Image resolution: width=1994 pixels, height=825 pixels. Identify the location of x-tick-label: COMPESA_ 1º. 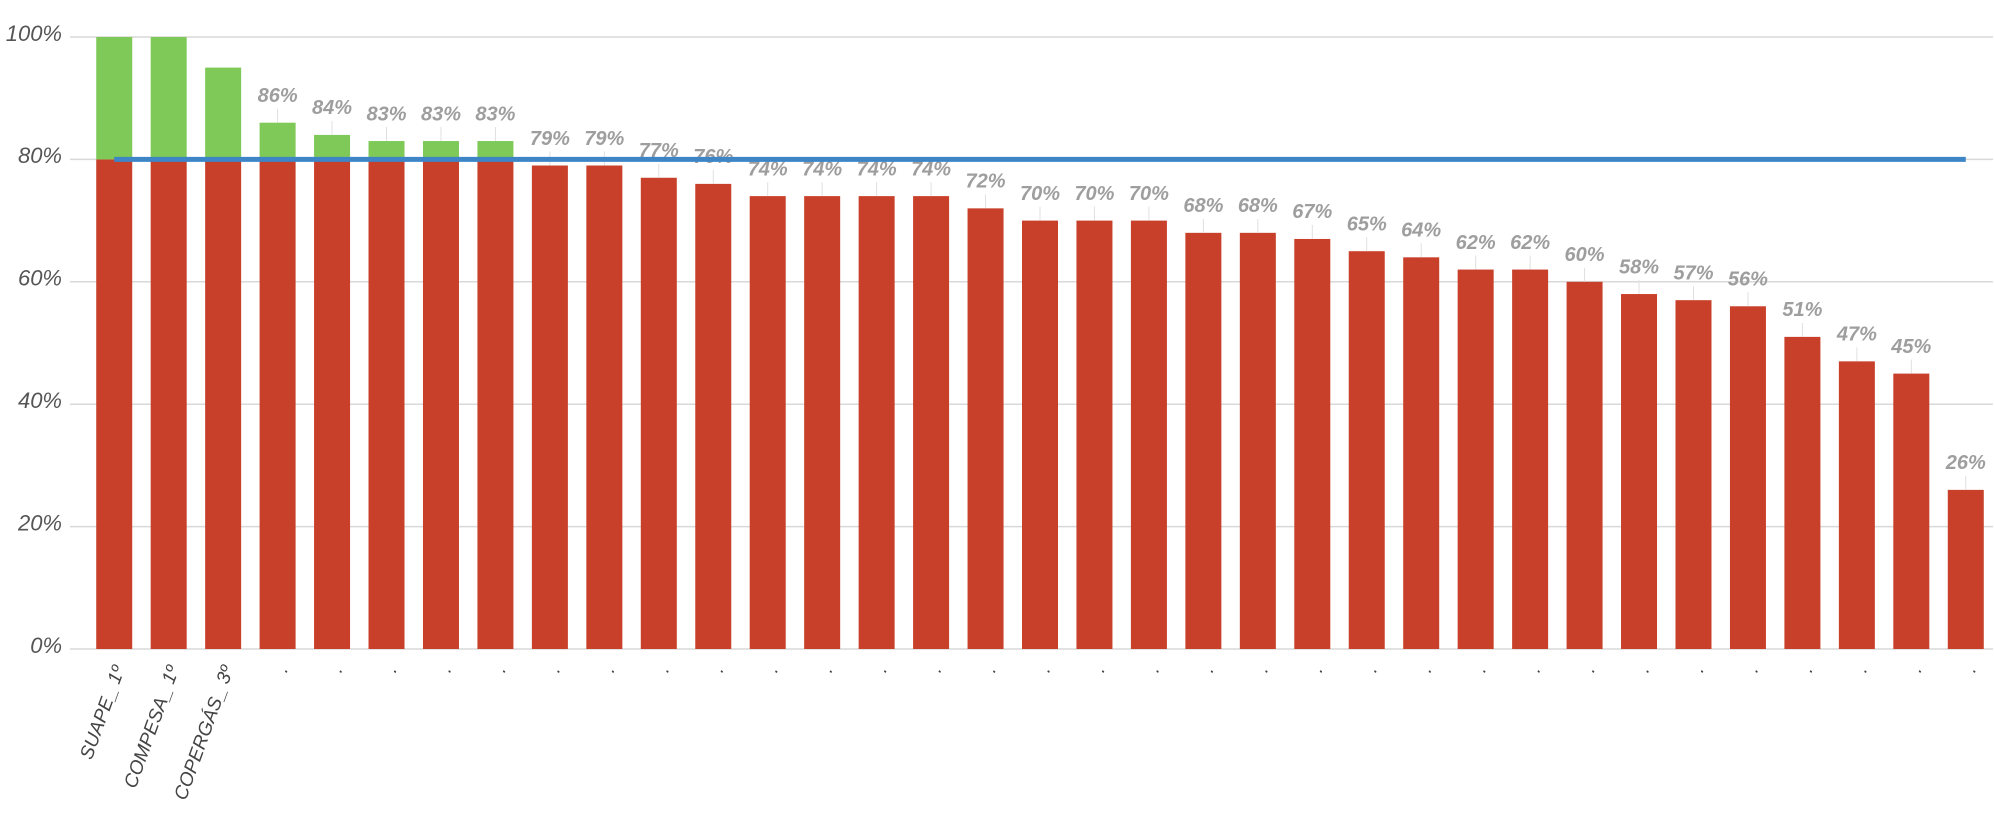
(152, 726).